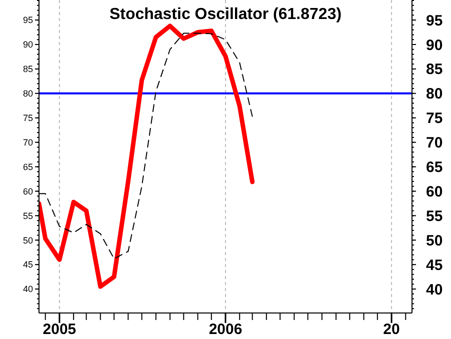  Describe the element at coordinates (27, 167) in the screenshot. I see `y-tick-label: 65` at that location.